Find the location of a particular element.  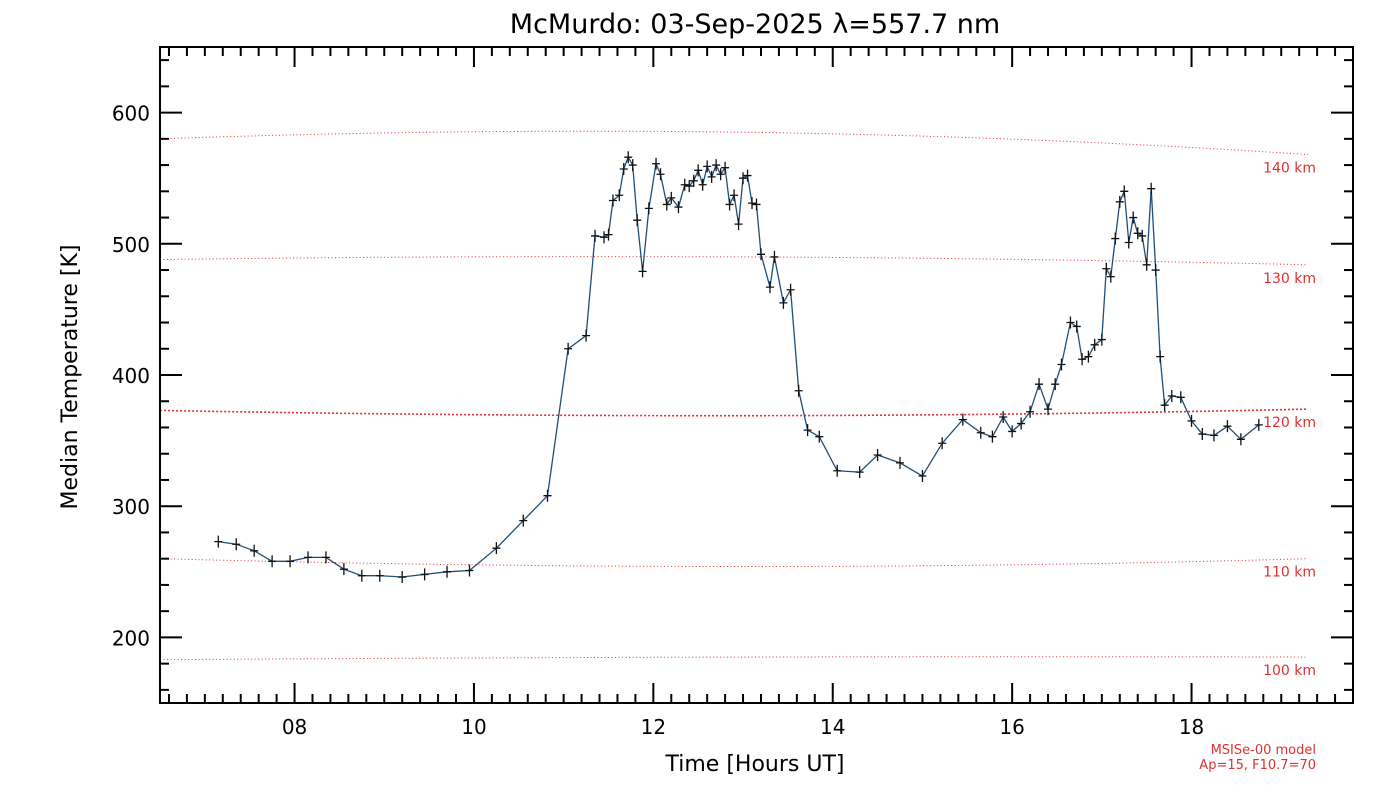

model-params-note: Ap=15, F10.7=70 is located at coordinates (1257, 765).